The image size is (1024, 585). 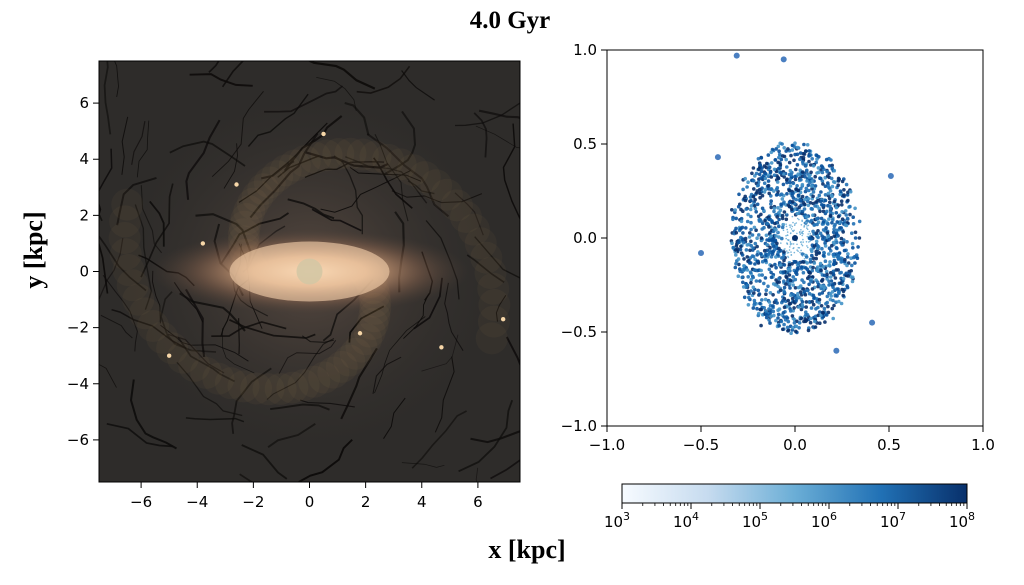 I want to click on x-tick-label: 2, so click(x=366, y=502).